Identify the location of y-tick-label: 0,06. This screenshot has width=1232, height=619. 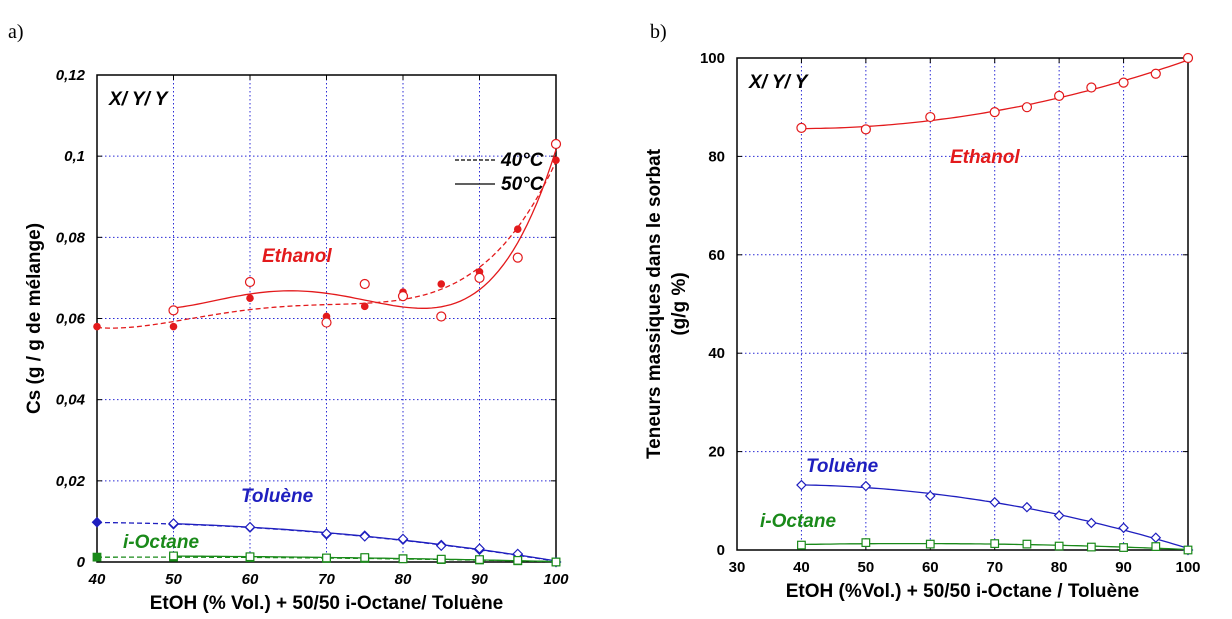
(71, 319).